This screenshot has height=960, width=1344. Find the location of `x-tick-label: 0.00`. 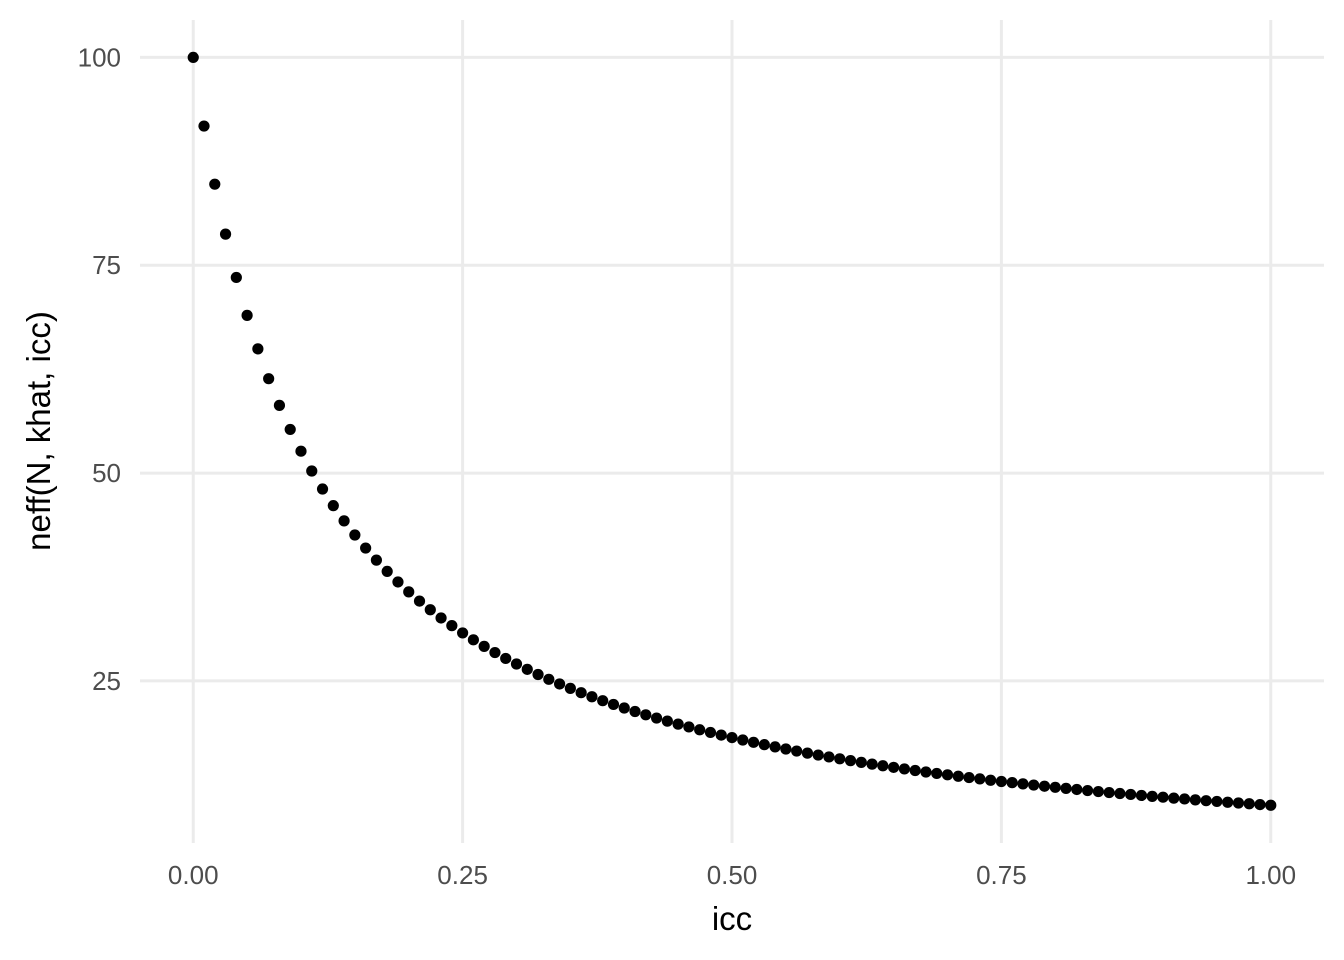

x-tick-label: 0.00 is located at coordinates (193, 875).